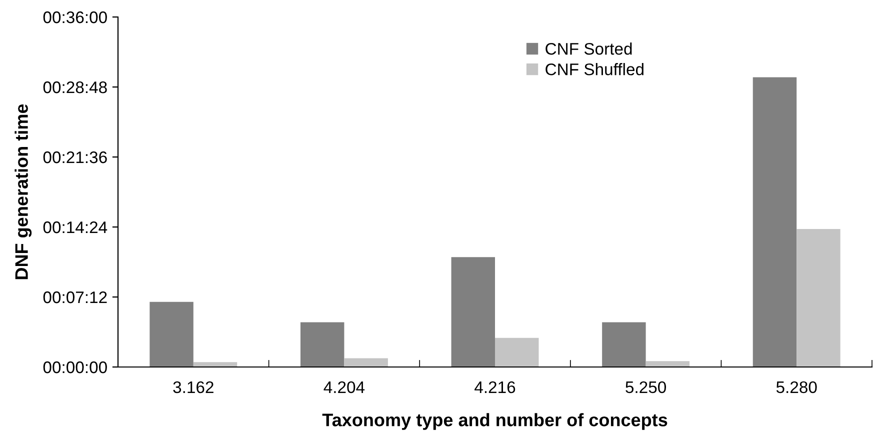 This screenshot has height=436, width=876. Describe the element at coordinates (646, 387) in the screenshot. I see `x-tick-label: 5.250` at that location.